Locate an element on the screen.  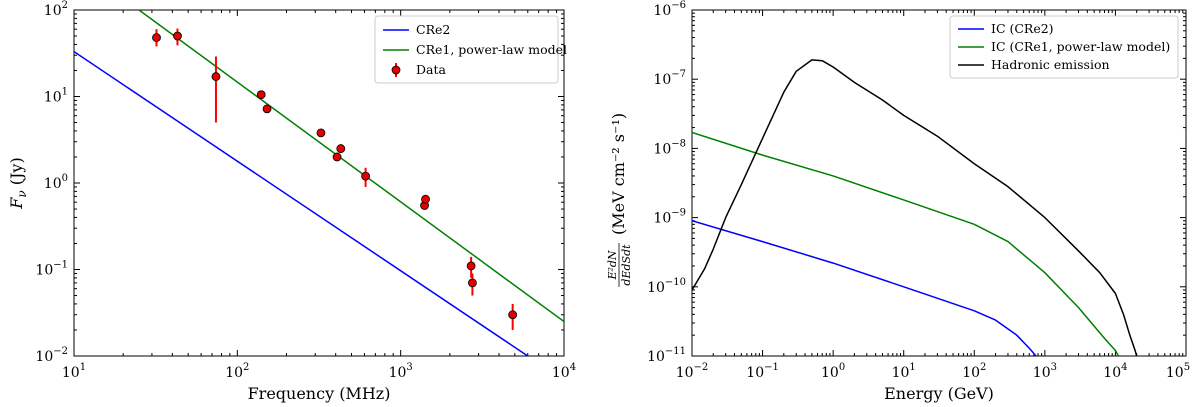
y-axis-fraction-num: E²dN is located at coordinates (612, 265).